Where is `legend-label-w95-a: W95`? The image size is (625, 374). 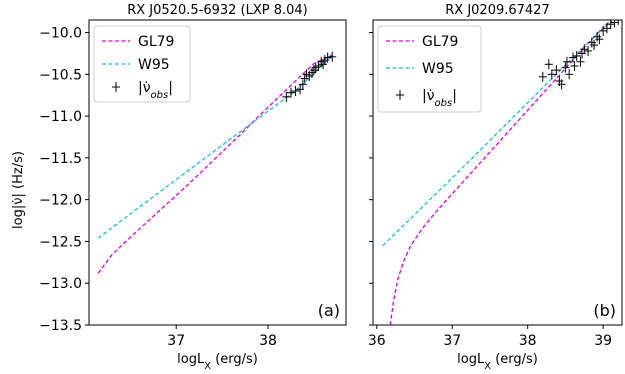 legend-label-w95-a: W95 is located at coordinates (154, 65).